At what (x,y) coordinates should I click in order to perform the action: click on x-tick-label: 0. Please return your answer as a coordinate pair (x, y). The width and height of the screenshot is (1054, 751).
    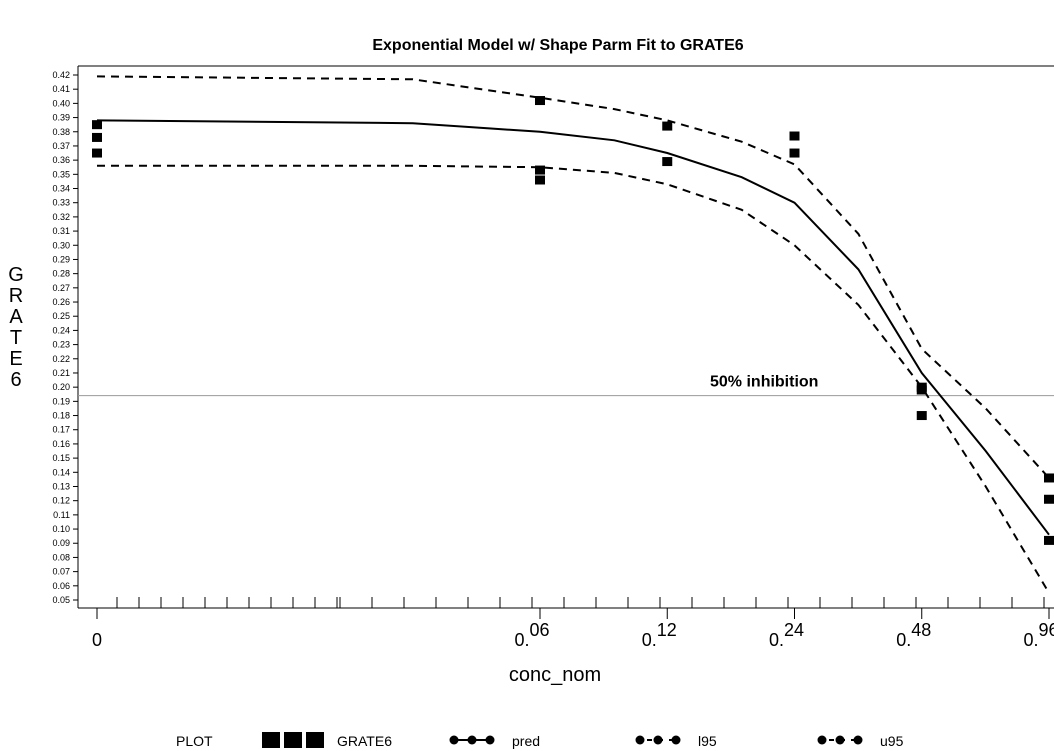
    Looking at the image, I should click on (97, 640).